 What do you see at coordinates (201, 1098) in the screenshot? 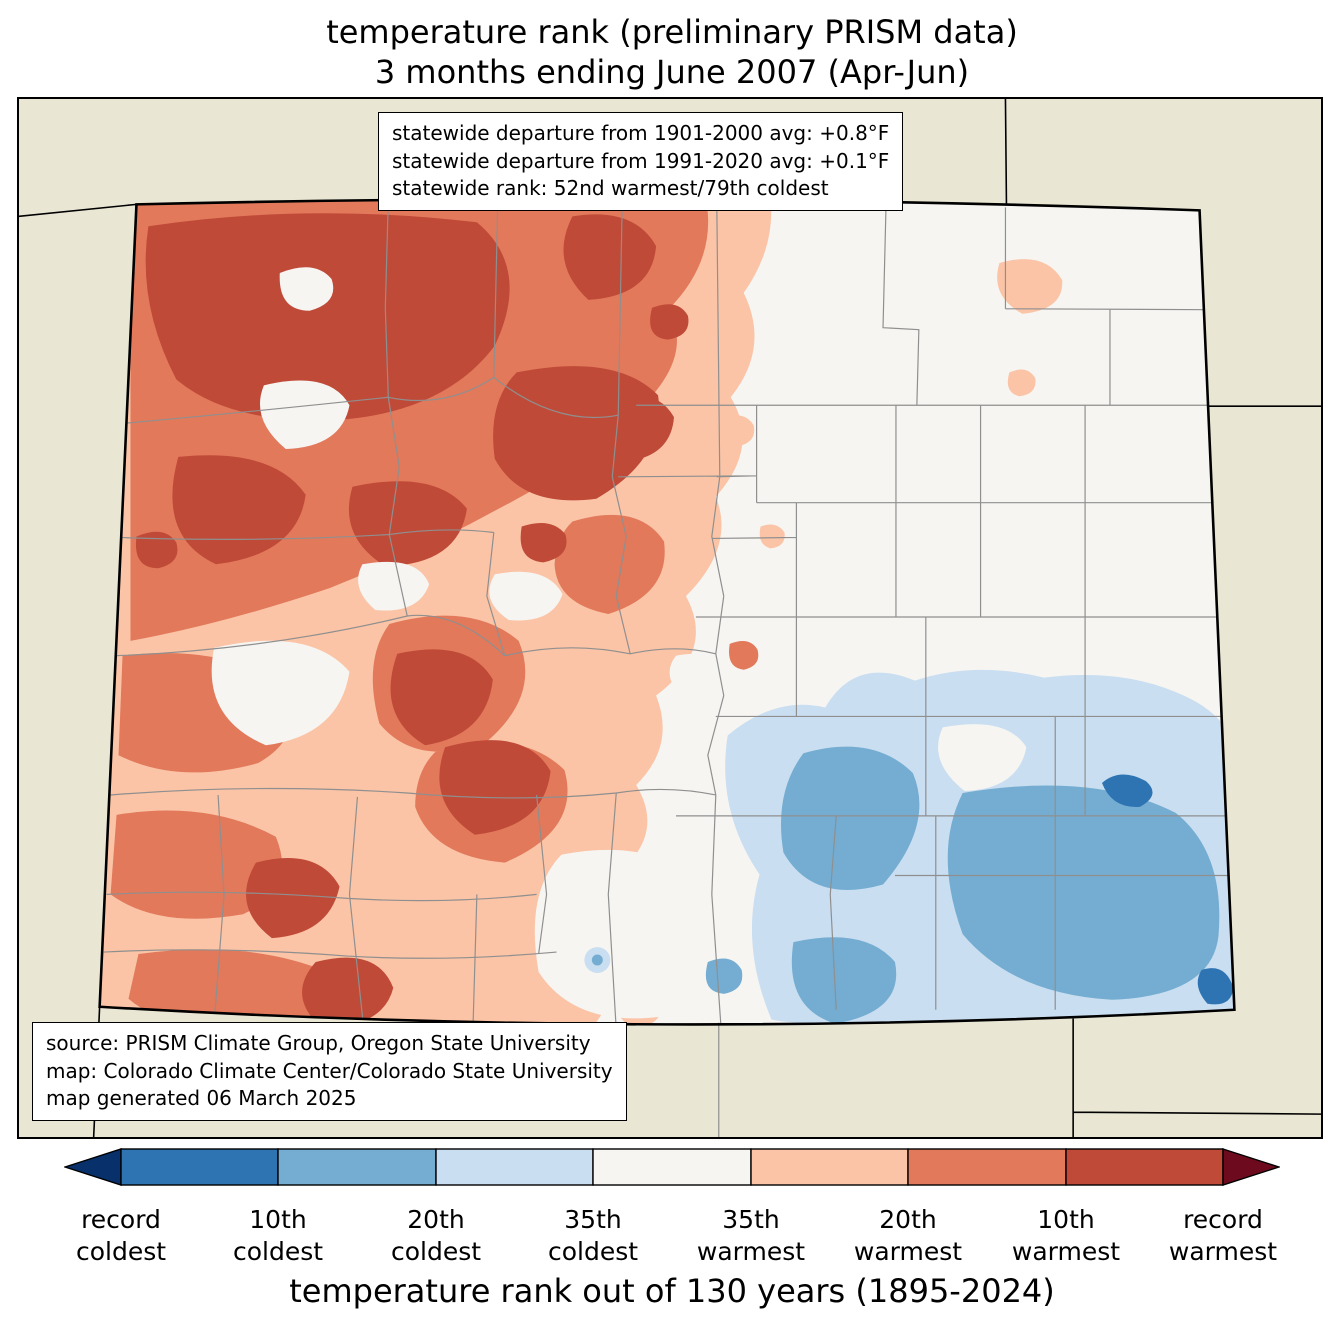
I see `source-line-3: map generated 06 March 2025` at bounding box center [201, 1098].